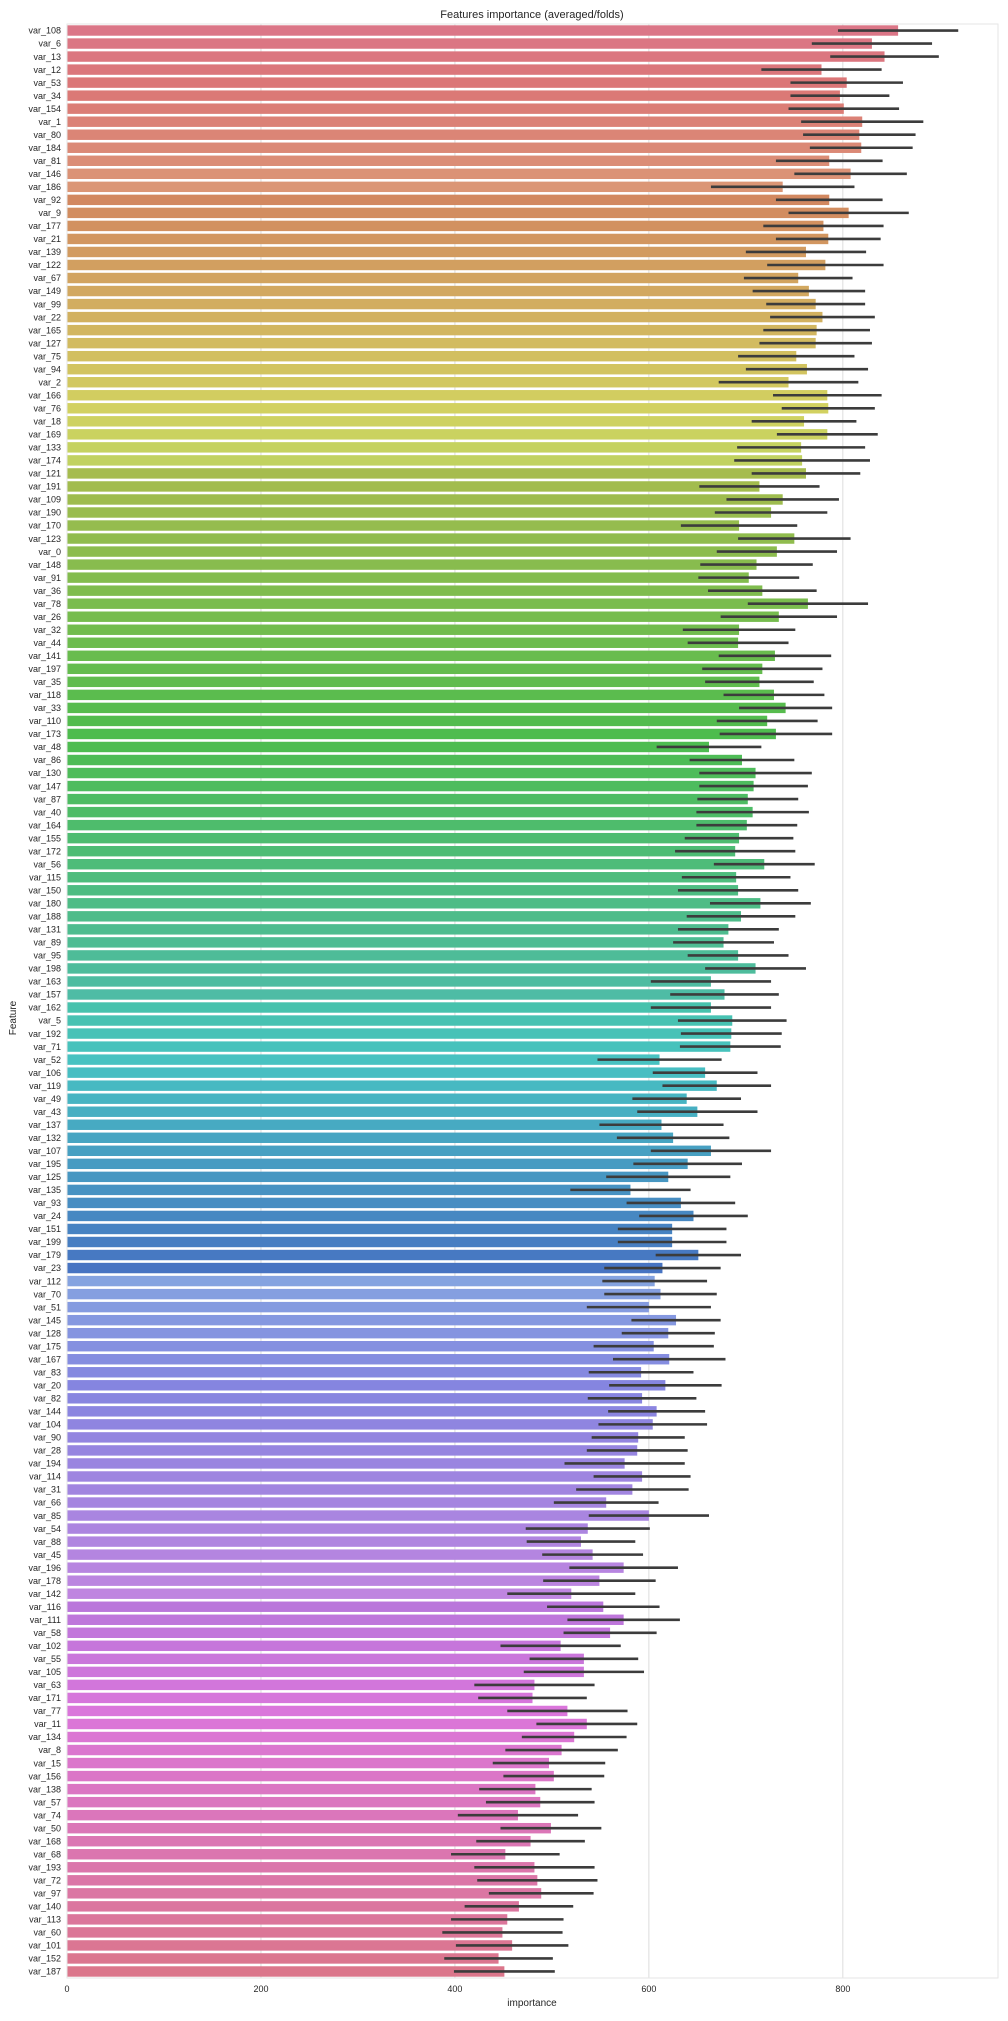  I want to click on y-tick-label: var_18, so click(47, 422).